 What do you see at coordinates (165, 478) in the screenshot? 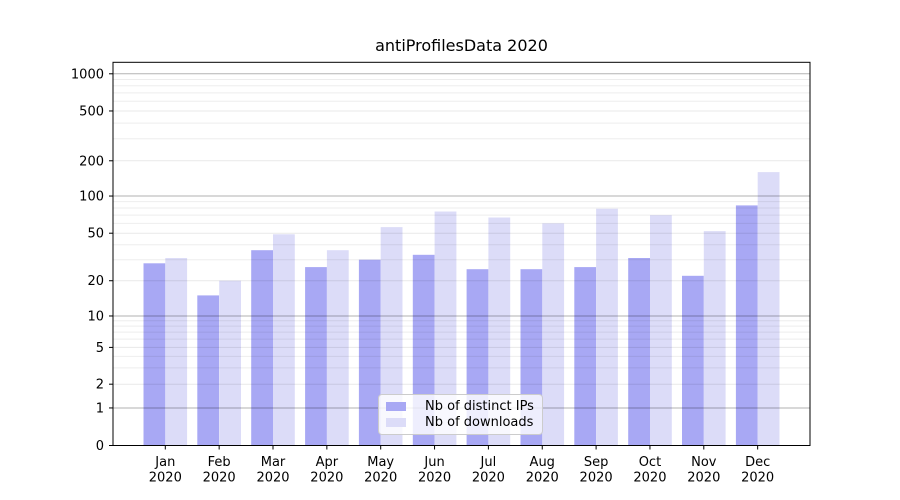
I see `x-tick-year-jan: 2020` at bounding box center [165, 478].